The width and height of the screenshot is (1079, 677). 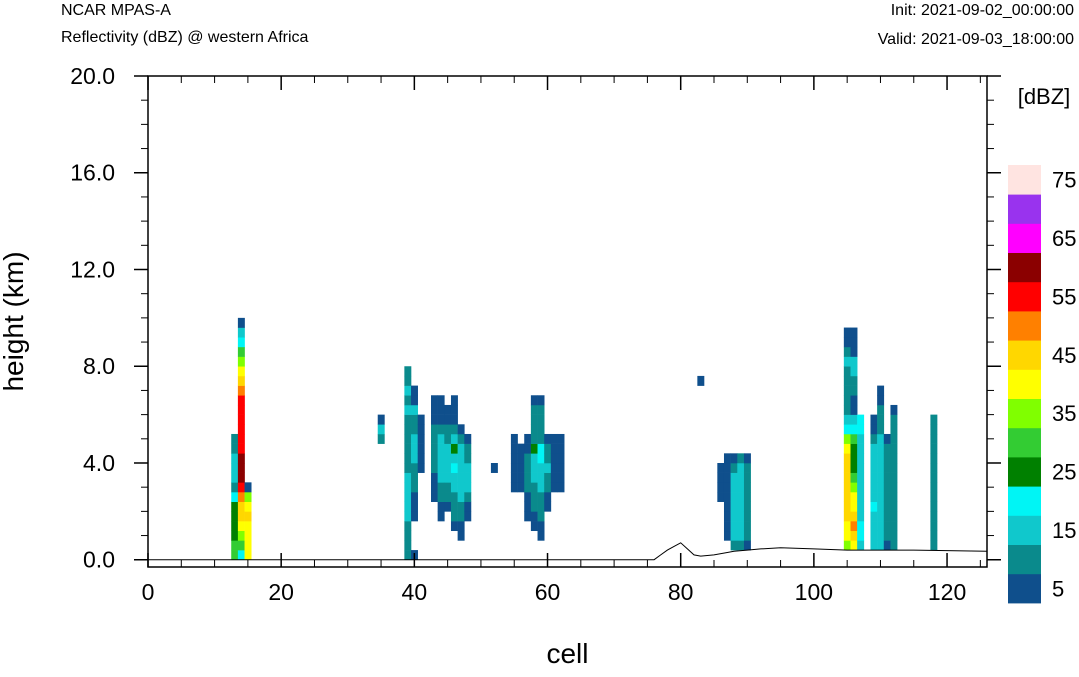 I want to click on y-tick-label: 4.0, so click(x=99, y=463).